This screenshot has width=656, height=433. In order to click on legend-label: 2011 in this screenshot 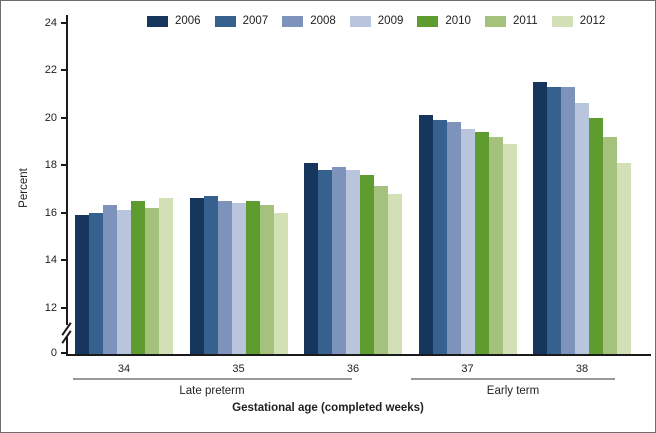, I will do `click(525, 21)`.